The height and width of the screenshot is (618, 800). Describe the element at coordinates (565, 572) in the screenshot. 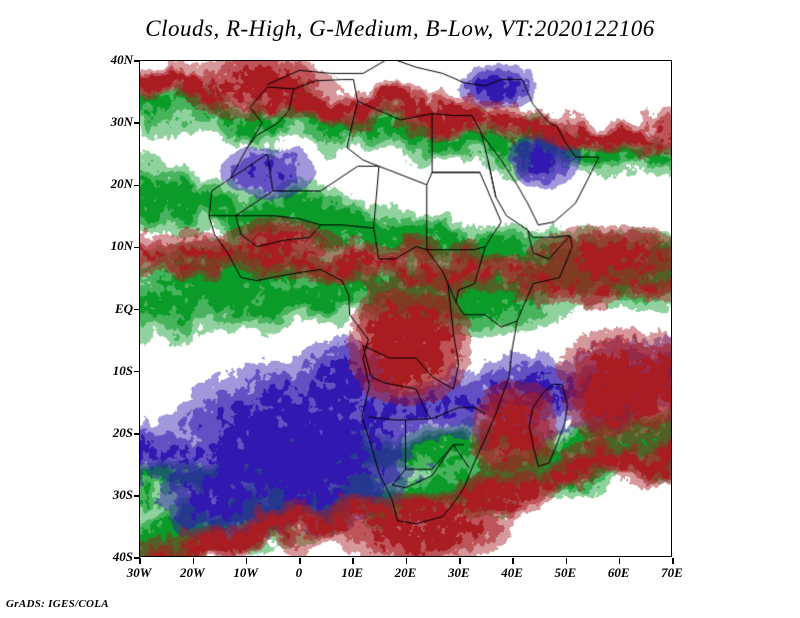

I see `x-axis-tick-label: 50E` at that location.